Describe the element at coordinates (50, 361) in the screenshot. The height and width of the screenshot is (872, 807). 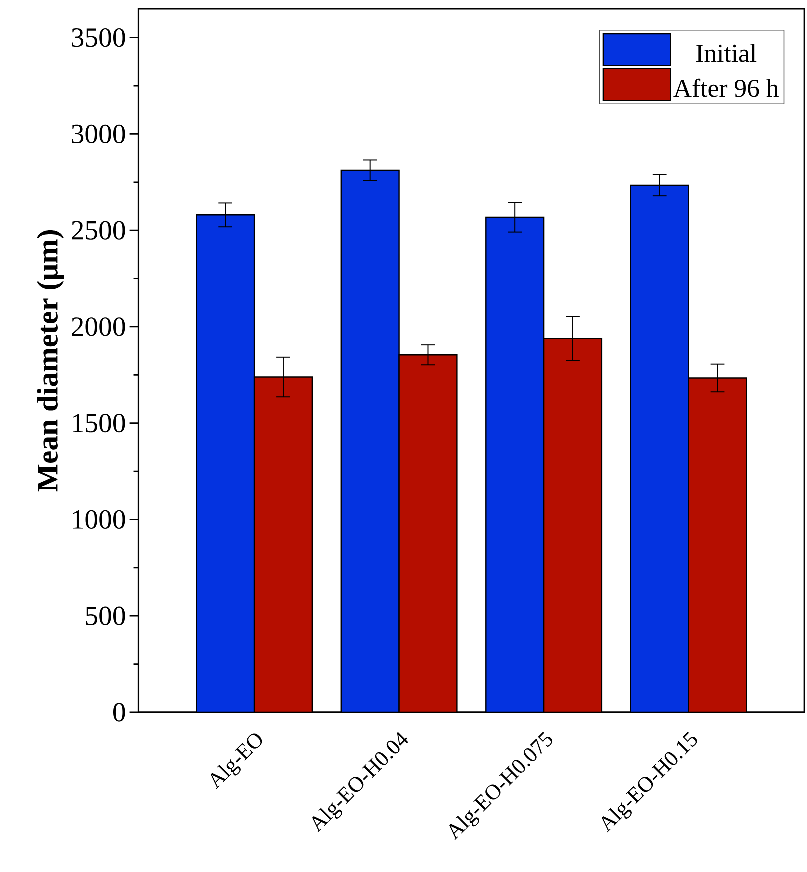
I see `y-axis-title: Mean diameter (μm)` at that location.